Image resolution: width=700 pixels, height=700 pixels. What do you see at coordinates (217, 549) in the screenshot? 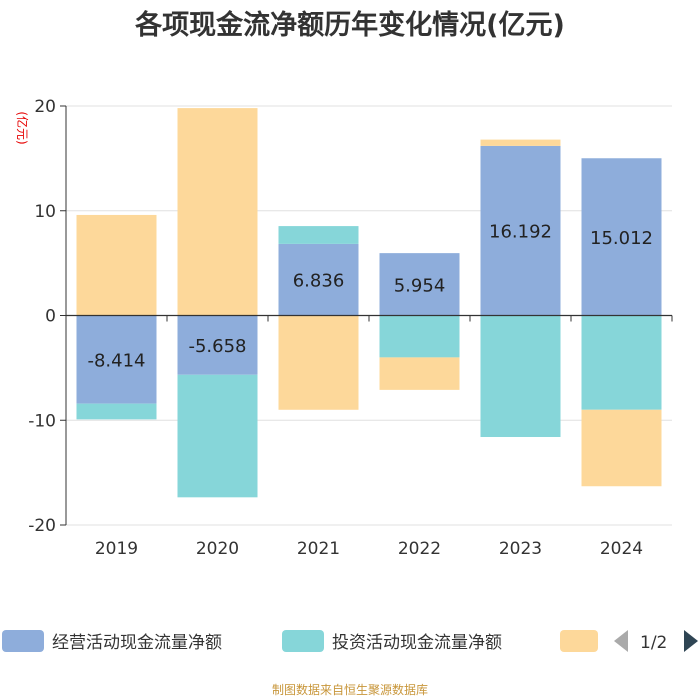
I see `x-tick-label: 2020` at bounding box center [217, 549].